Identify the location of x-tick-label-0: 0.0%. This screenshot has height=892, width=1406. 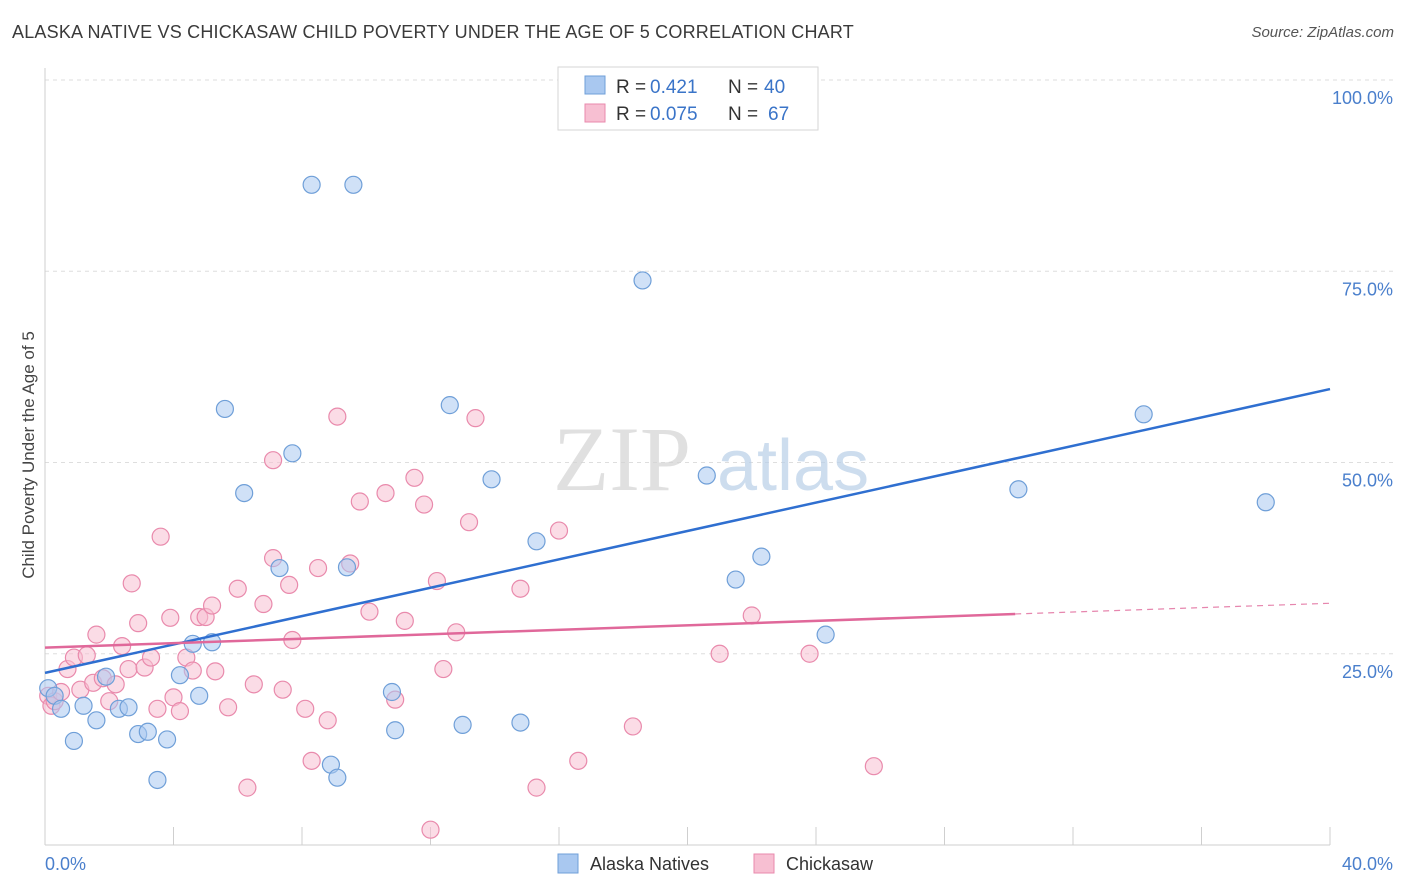
(65, 864).